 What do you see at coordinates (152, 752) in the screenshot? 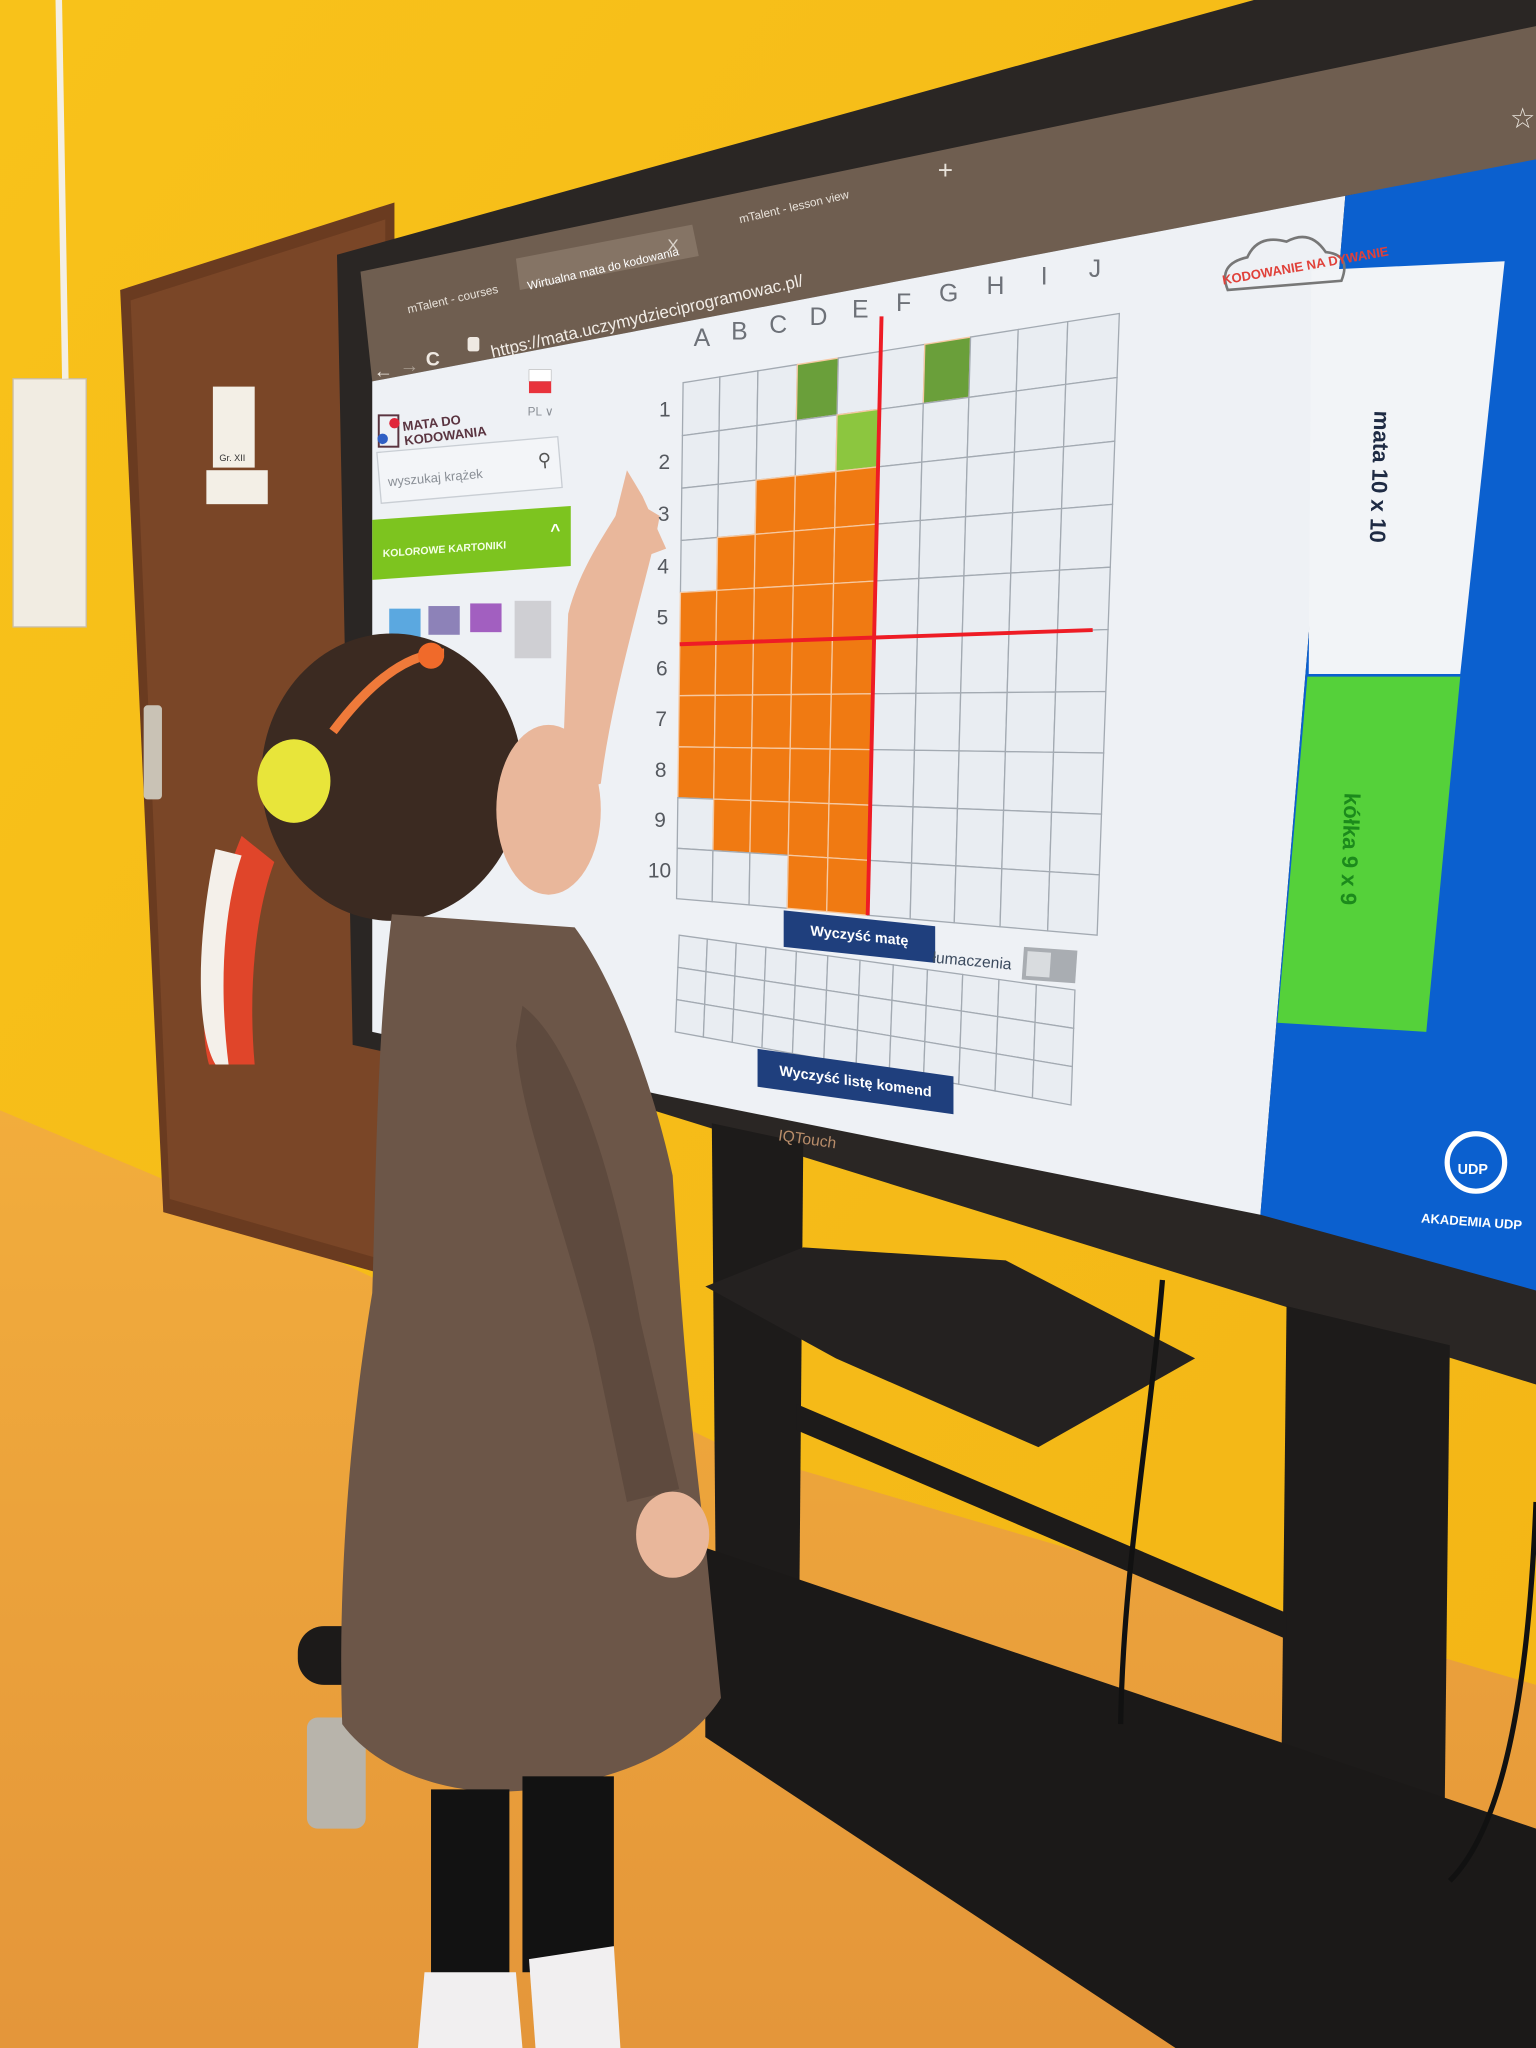
I see `door-handle` at bounding box center [152, 752].